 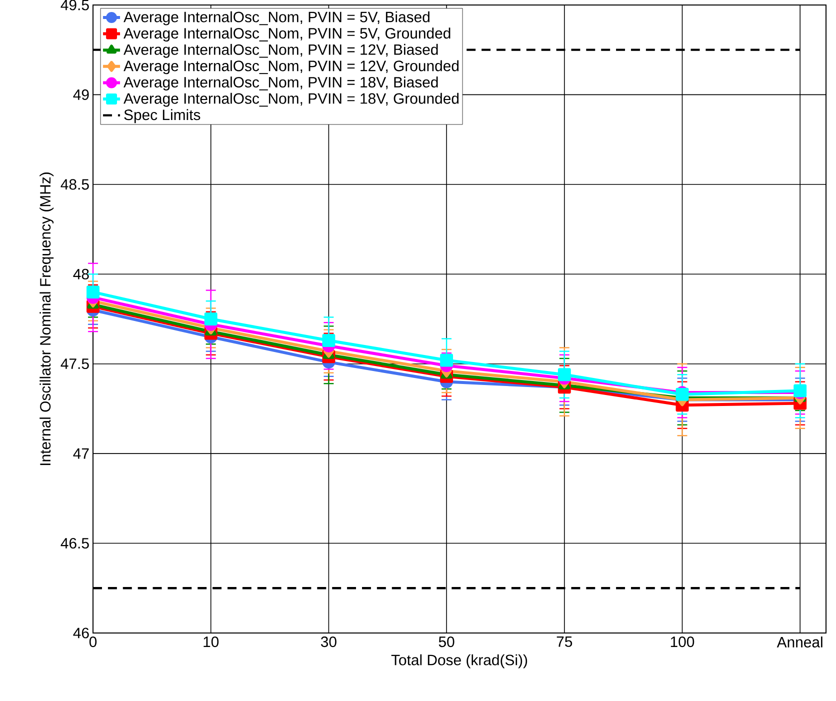 What do you see at coordinates (564, 641) in the screenshot?
I see `x-tick-label: 75` at bounding box center [564, 641].